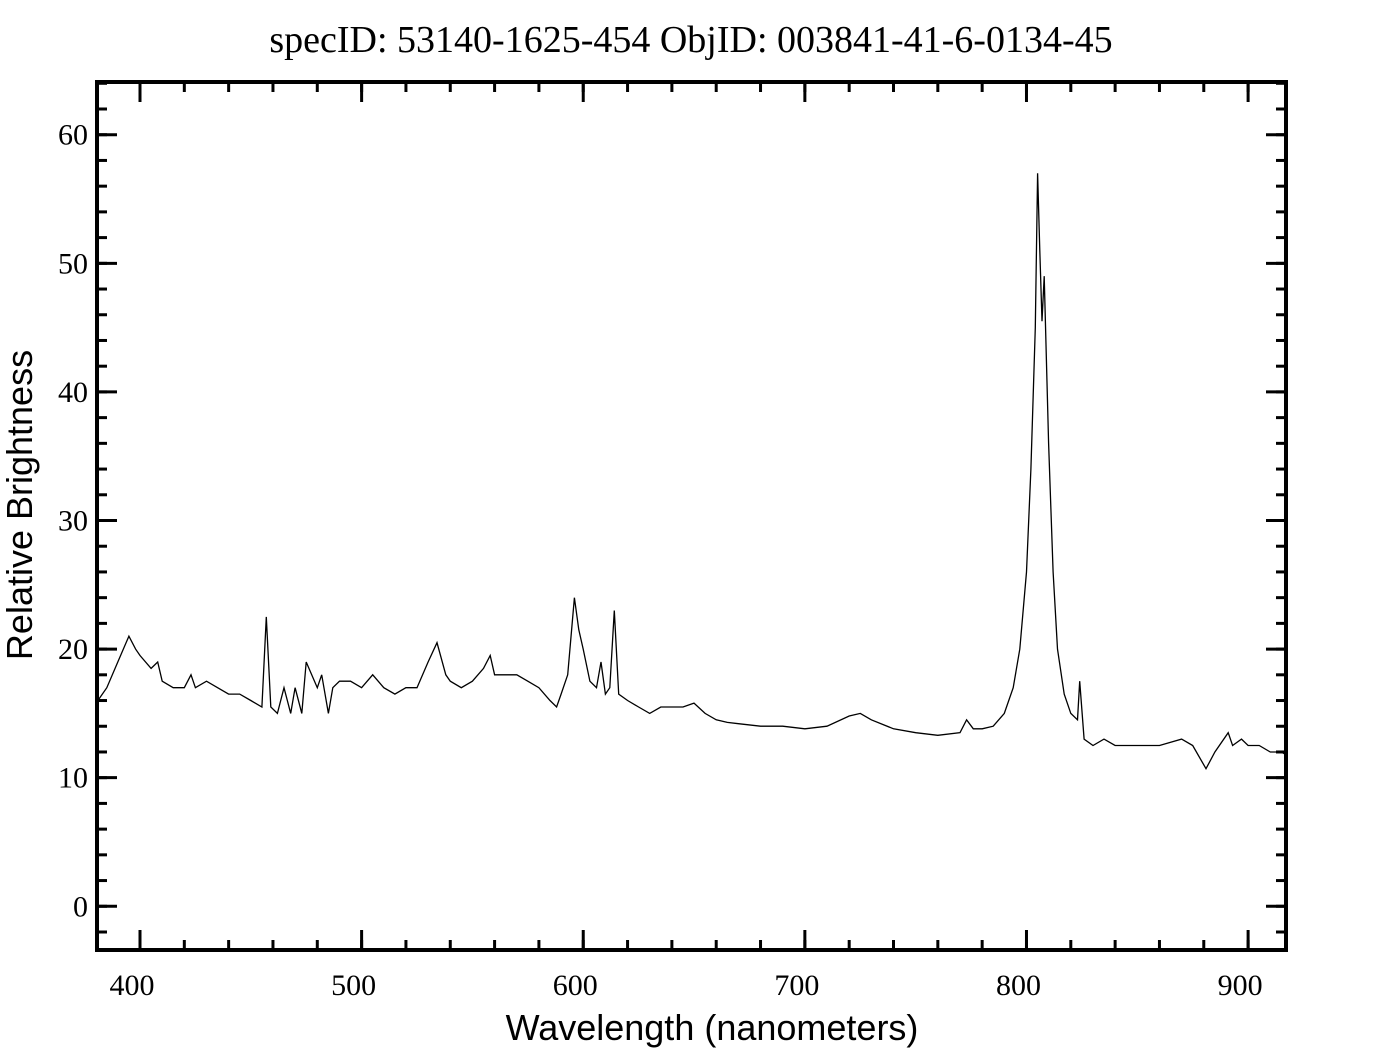 Image resolution: width=1382 pixels, height=1054 pixels. What do you see at coordinates (575, 985) in the screenshot?
I see `x-tick-label: 600` at bounding box center [575, 985].